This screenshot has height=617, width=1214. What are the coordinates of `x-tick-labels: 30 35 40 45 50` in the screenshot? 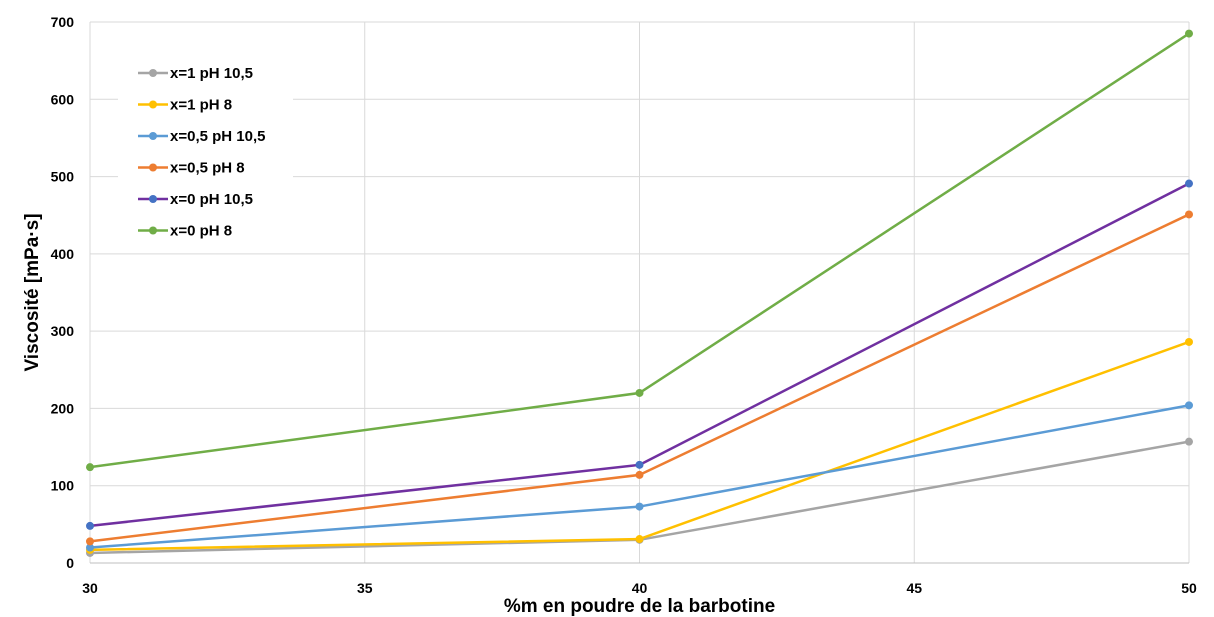 It's located at (639, 588).